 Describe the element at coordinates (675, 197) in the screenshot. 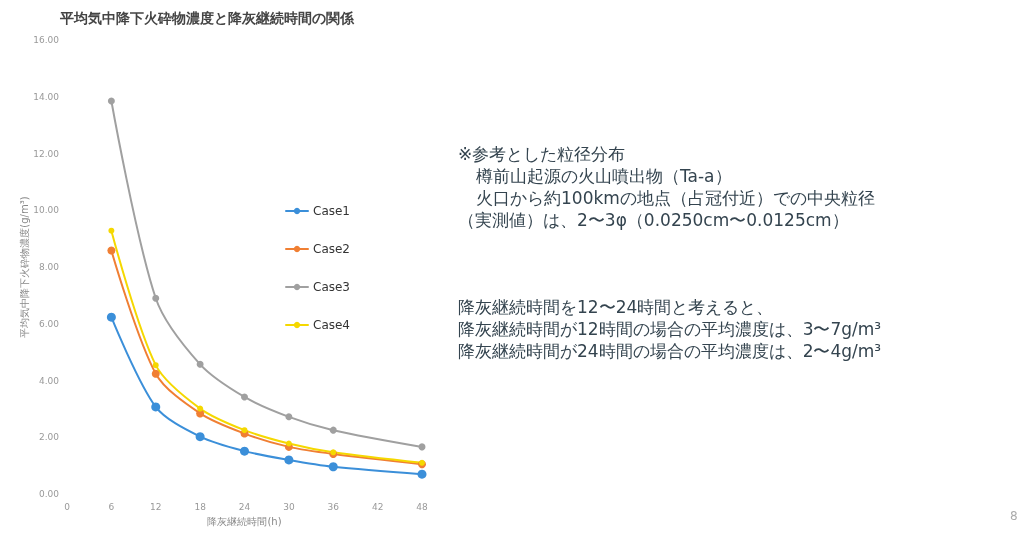

I see `text: 火口から約100kmの地点（占冠付近）での中央粒径` at that location.